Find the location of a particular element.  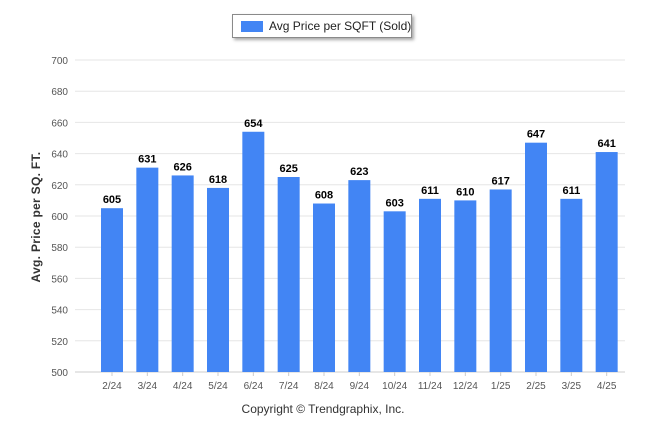

x-tick-label: 7/24 is located at coordinates (289, 386).